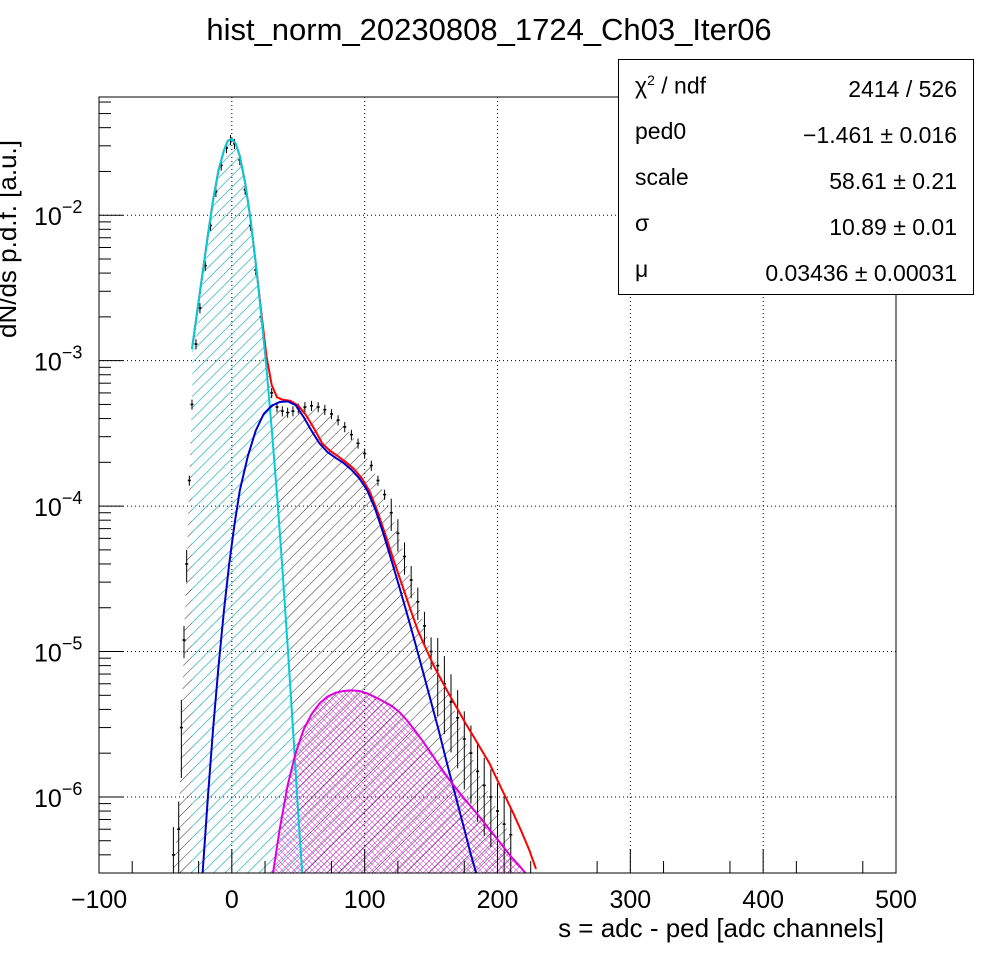 This screenshot has width=996, height=972. Describe the element at coordinates (58, 214) in the screenshot. I see `y-tick-label: 10⁻²` at that location.